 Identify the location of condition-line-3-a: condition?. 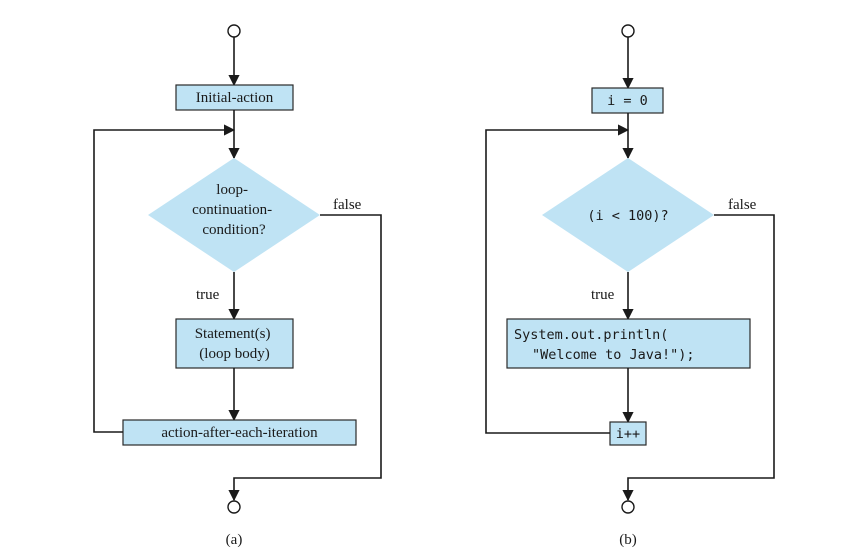
(234, 230).